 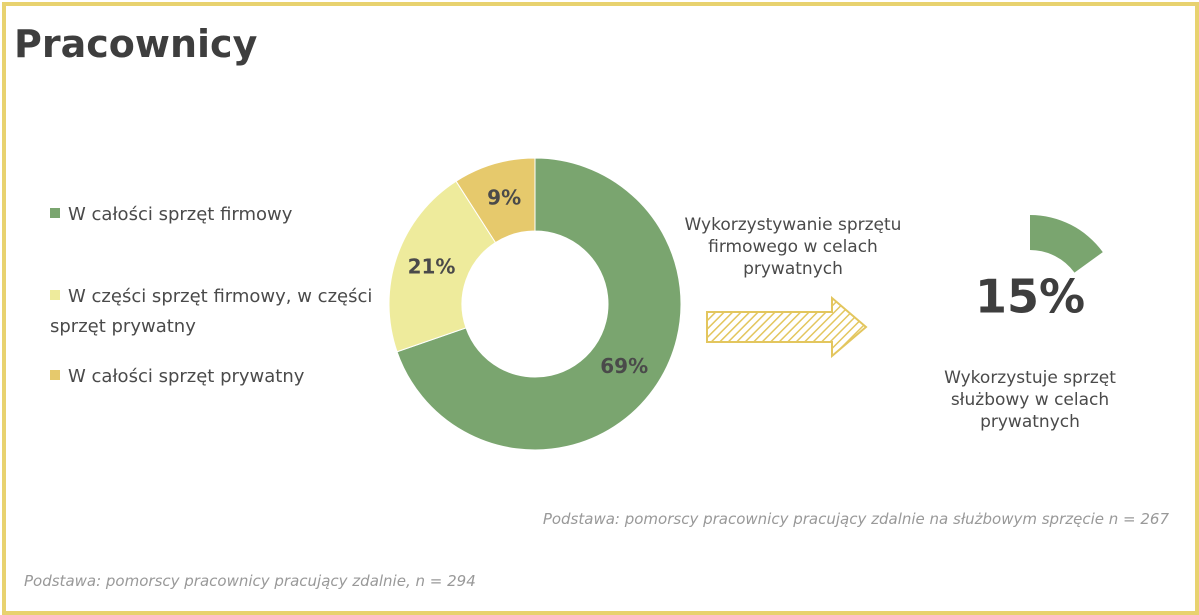 I want to click on value-label: 15%, so click(x=1030, y=297).